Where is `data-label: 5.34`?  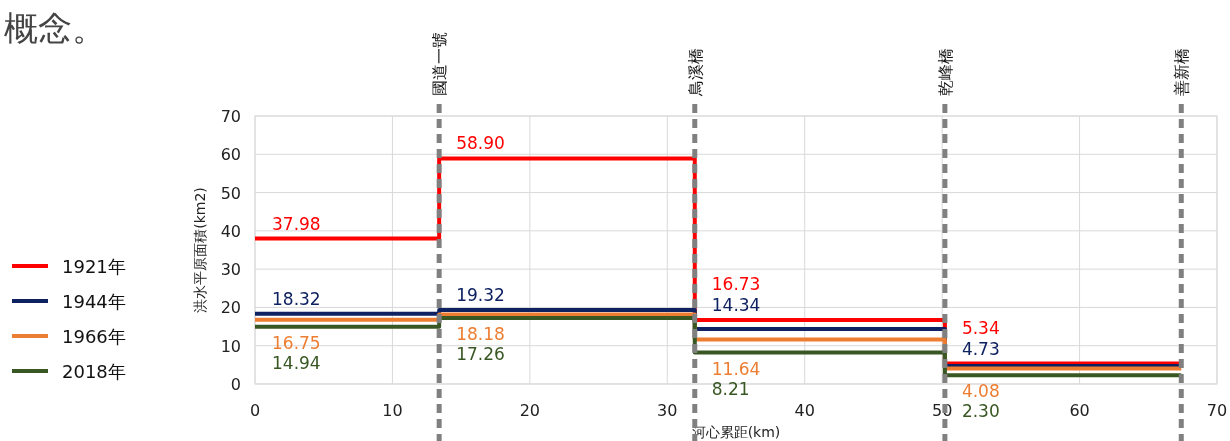
data-label: 5.34 is located at coordinates (980, 327).